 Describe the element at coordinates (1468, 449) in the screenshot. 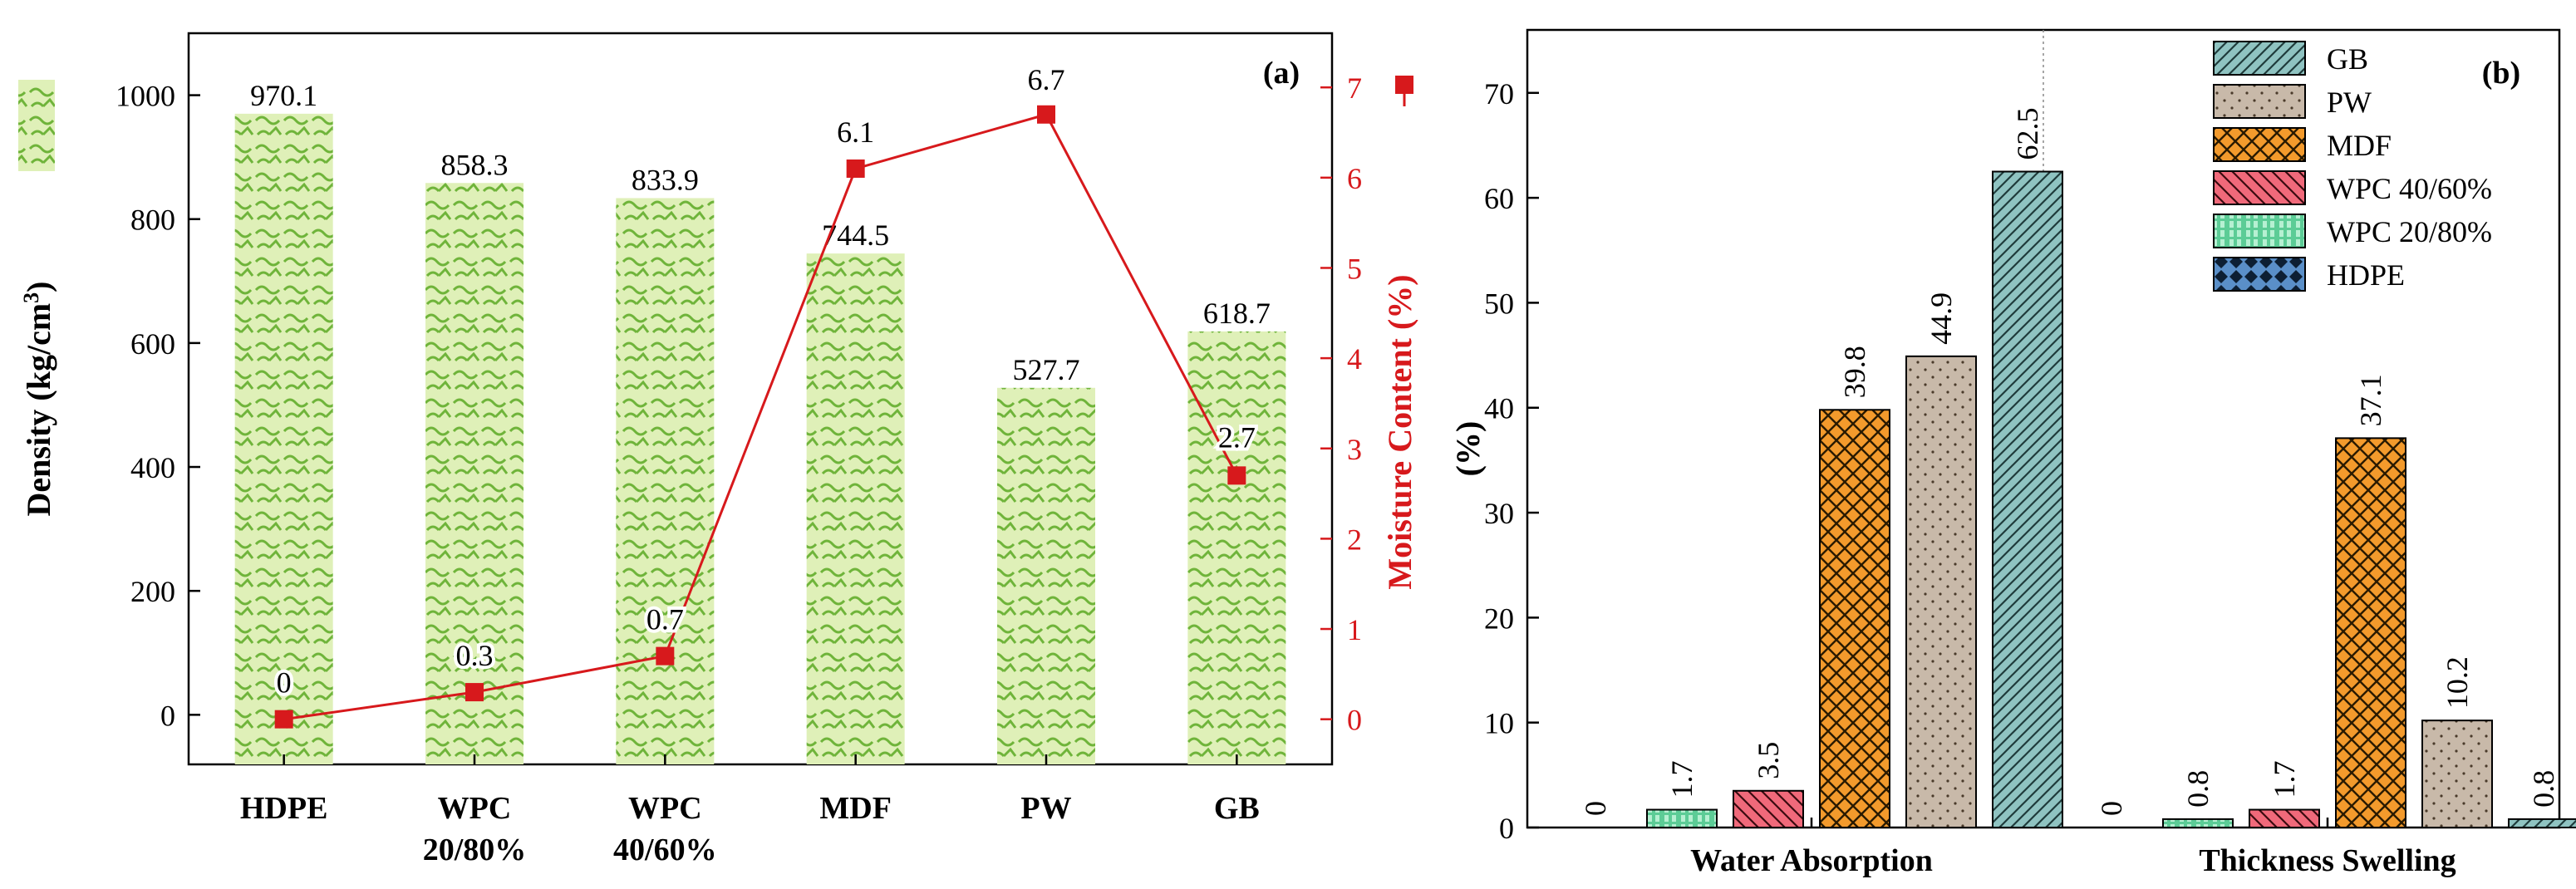

I see `panel-b-y-axis-title: (%)` at that location.